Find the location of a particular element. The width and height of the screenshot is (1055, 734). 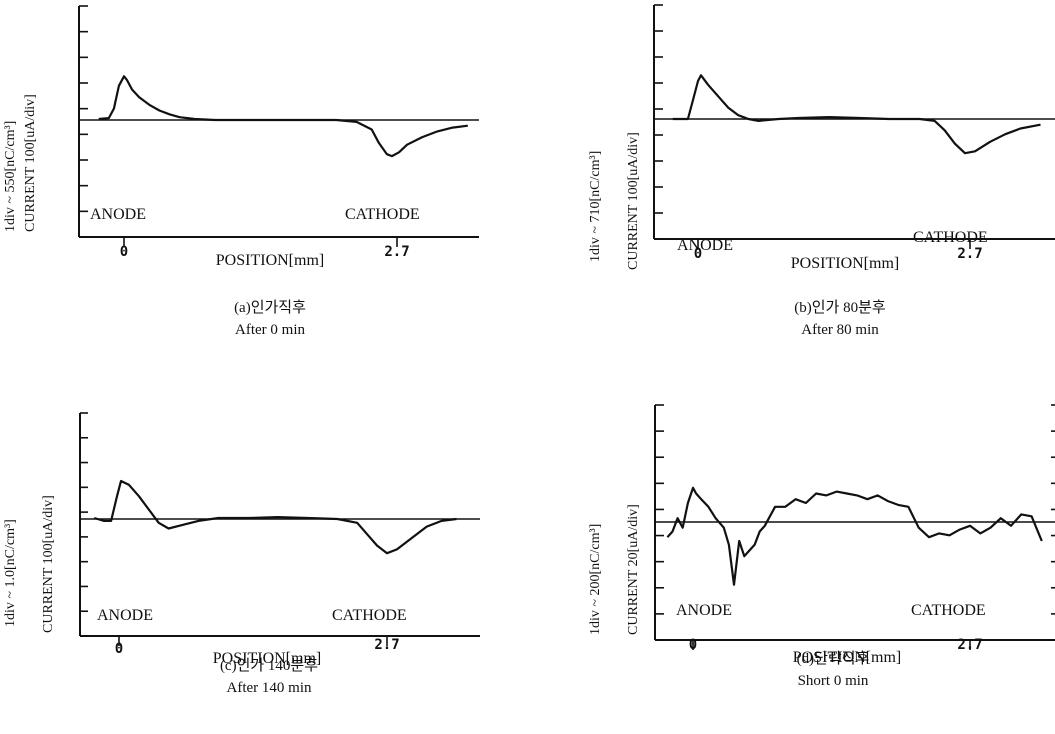

caption-korean: (a)인가직후 is located at coordinates (270, 308).